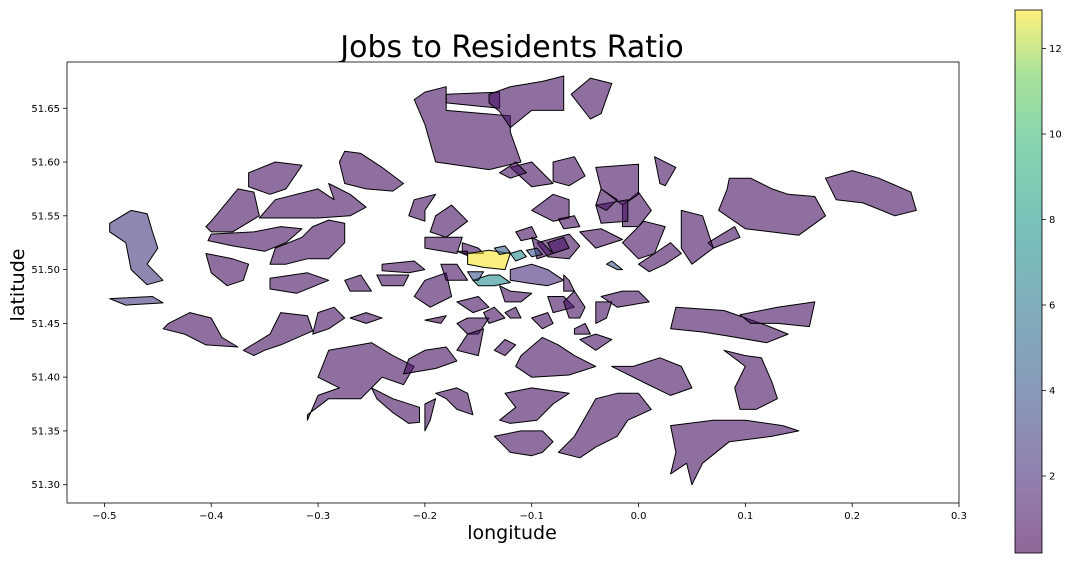  I want to click on x-tick-label: −0.3, so click(318, 516).